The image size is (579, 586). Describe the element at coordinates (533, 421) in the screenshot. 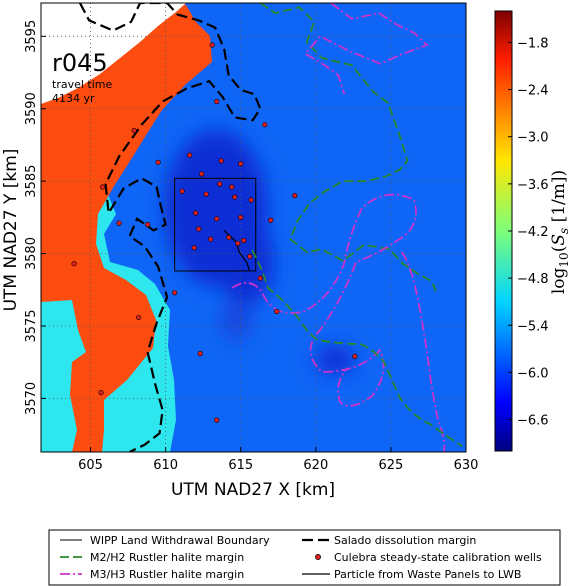

I see `colorbar-tick-label: −6.6` at that location.